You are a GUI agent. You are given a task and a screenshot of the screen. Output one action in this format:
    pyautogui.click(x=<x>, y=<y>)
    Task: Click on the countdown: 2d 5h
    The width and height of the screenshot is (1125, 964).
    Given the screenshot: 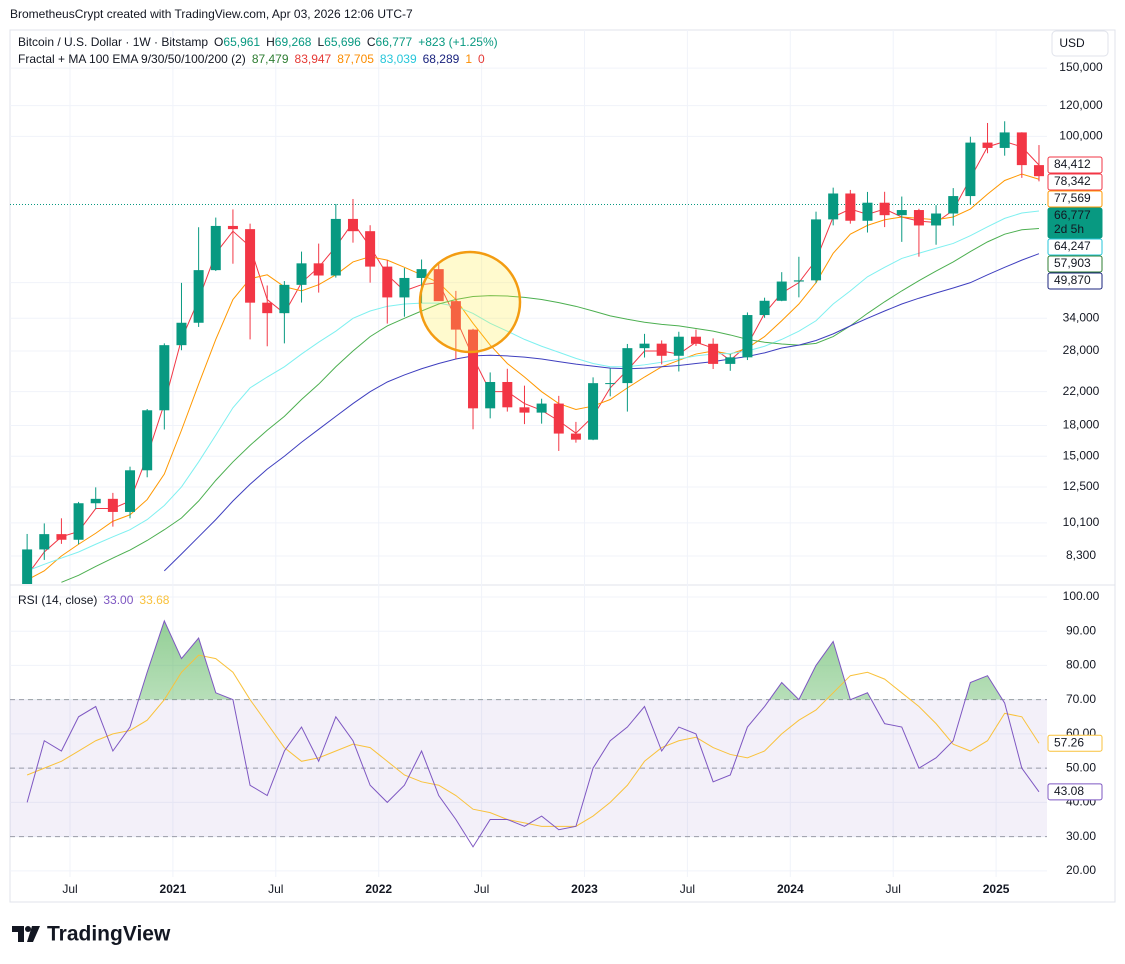 What is the action you would take?
    pyautogui.click(x=1069, y=229)
    